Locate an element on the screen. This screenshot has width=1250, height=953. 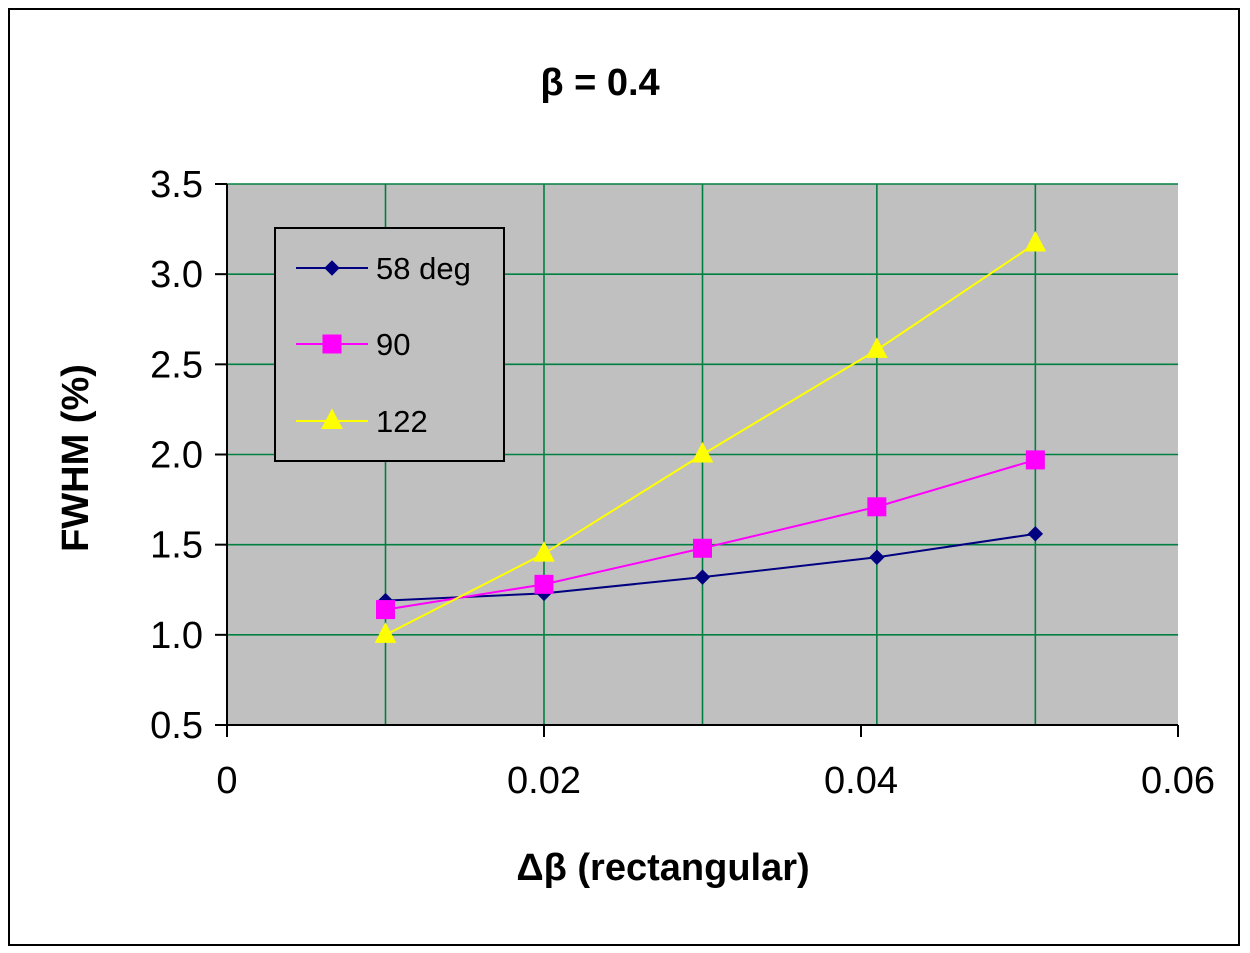
legend-label-0: 58 deg is located at coordinates (423, 268).